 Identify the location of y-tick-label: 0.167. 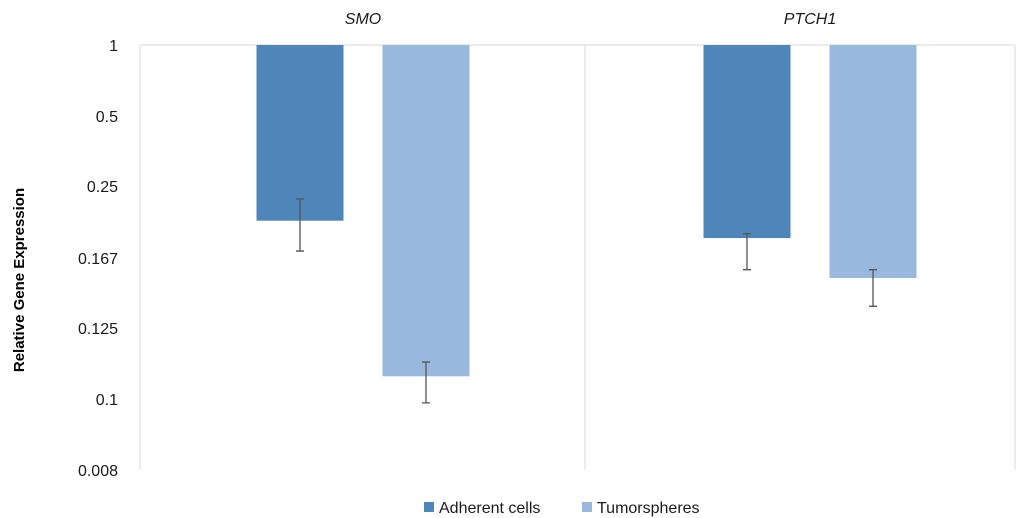
(98, 259).